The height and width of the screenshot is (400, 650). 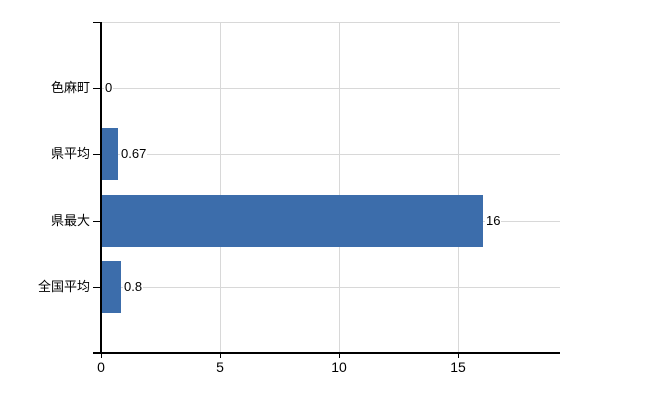 I want to click on x-axis-line, so click(x=326, y=353).